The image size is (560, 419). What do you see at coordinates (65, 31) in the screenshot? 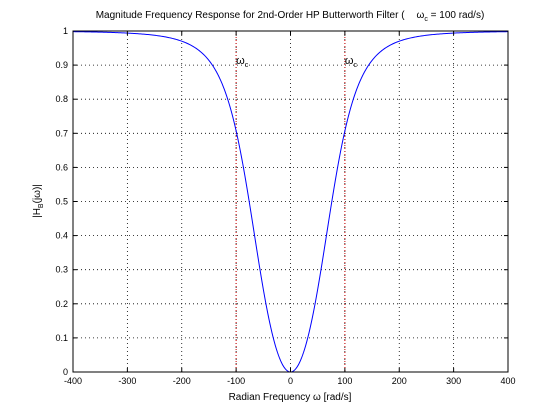
I see `y-tick-label: 1` at bounding box center [65, 31].